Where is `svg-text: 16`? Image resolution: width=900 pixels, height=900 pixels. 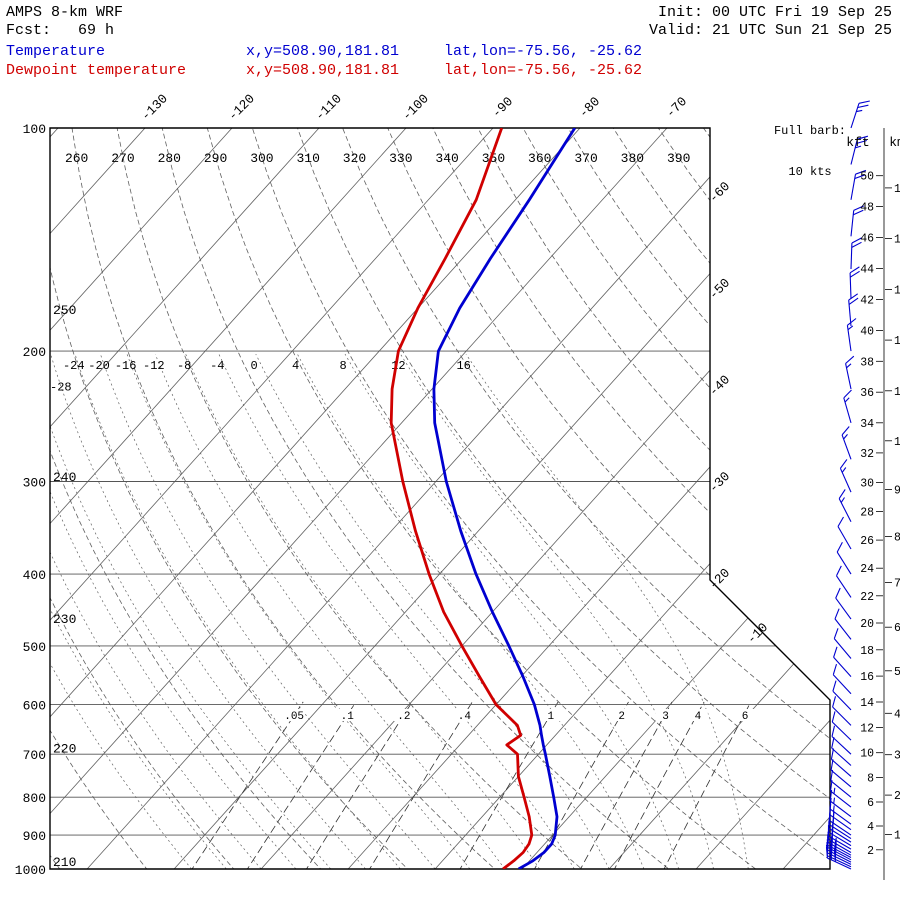
svg-text: 16 is located at coordinates (463, 366).